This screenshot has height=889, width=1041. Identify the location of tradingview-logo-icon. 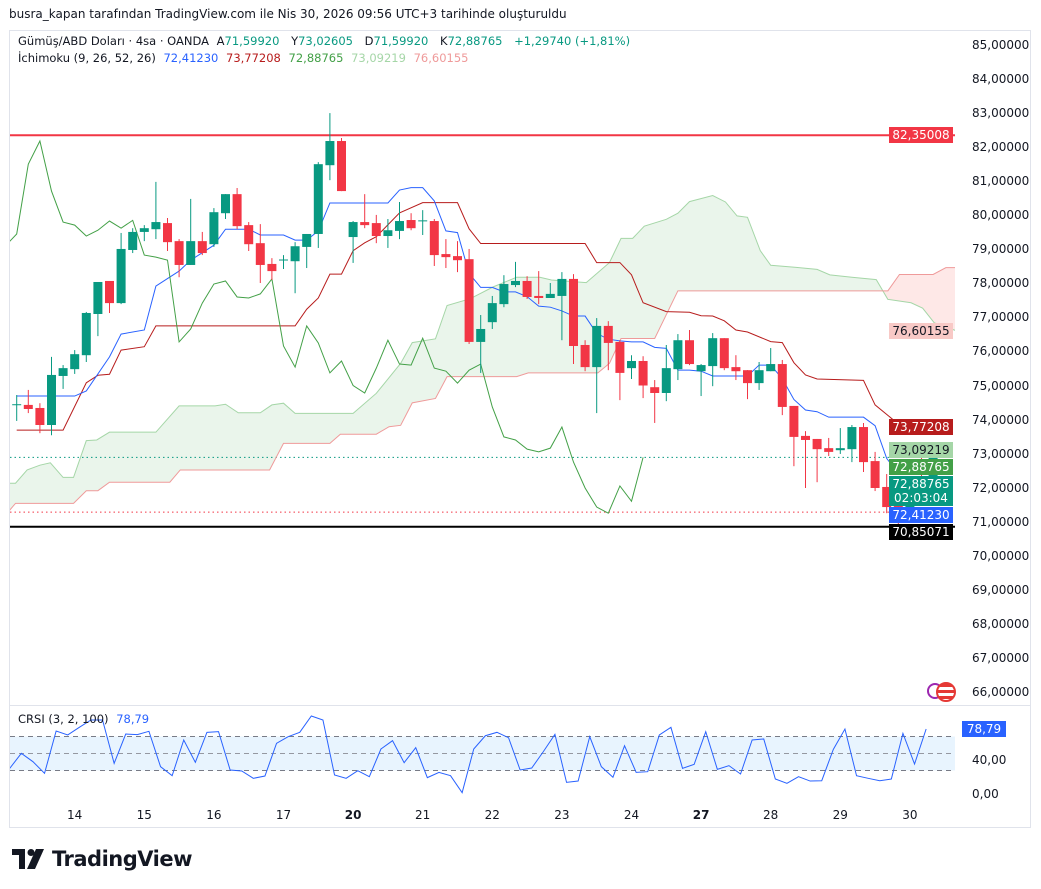
(28, 859).